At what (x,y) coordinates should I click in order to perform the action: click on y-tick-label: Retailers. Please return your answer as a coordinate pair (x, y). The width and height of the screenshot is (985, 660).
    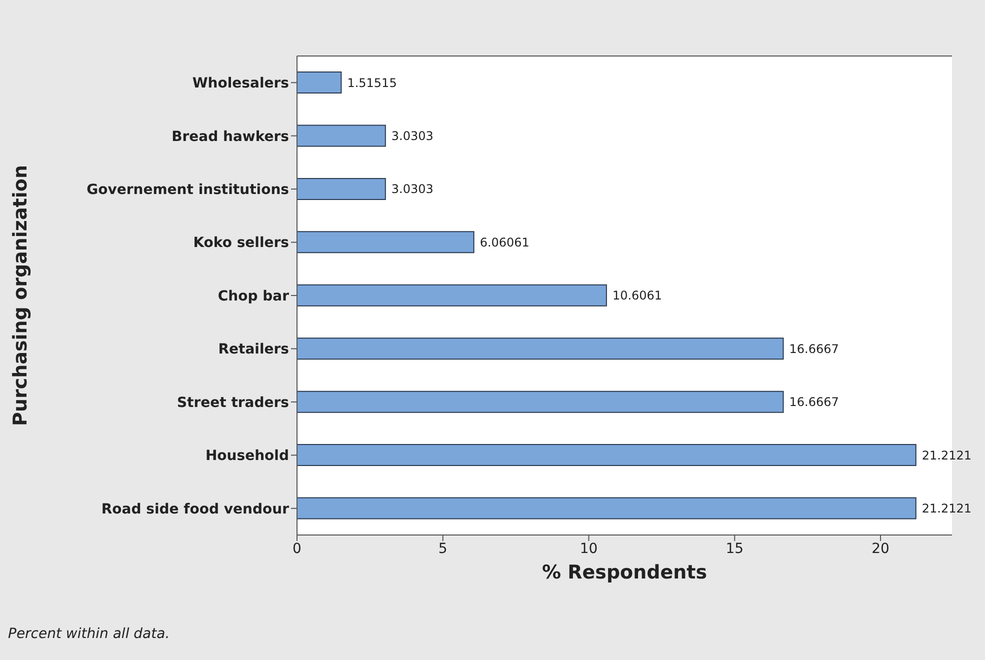
    Looking at the image, I should click on (253, 350).